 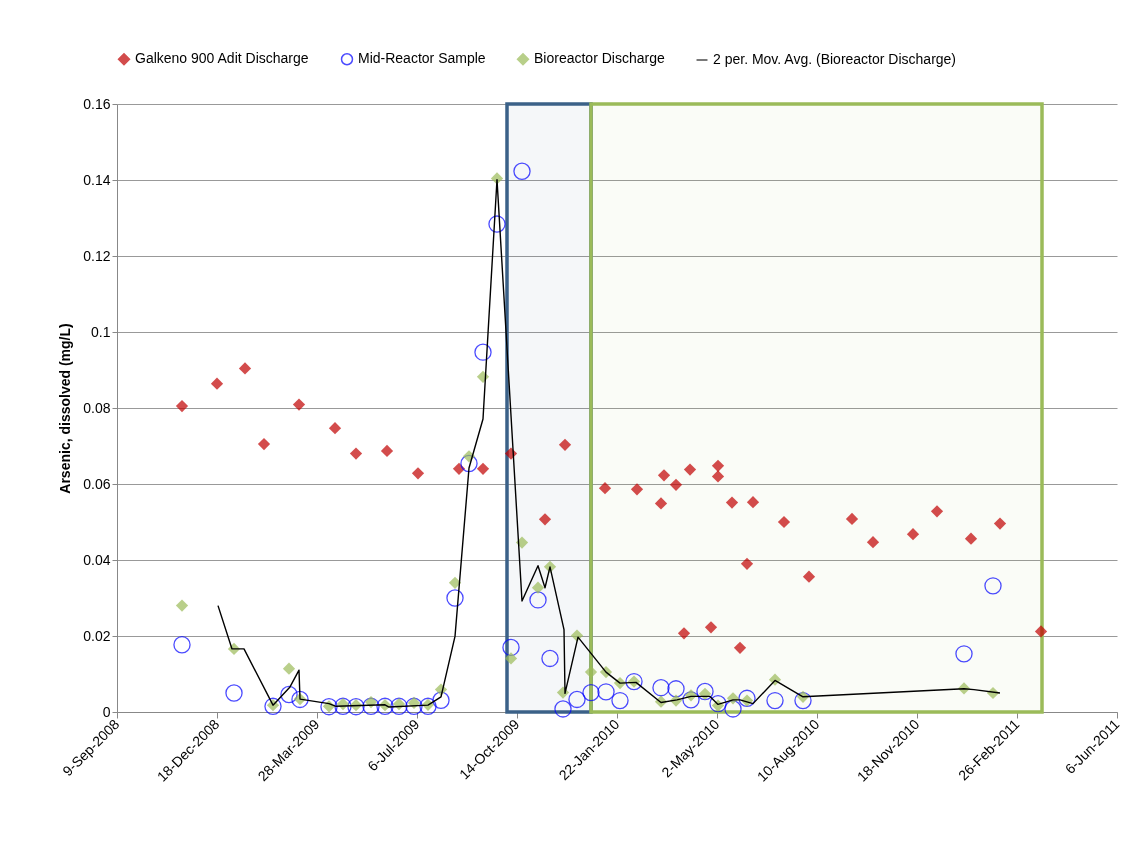 What do you see at coordinates (101, 331) in the screenshot?
I see `y-tick-label: 0.1` at bounding box center [101, 331].